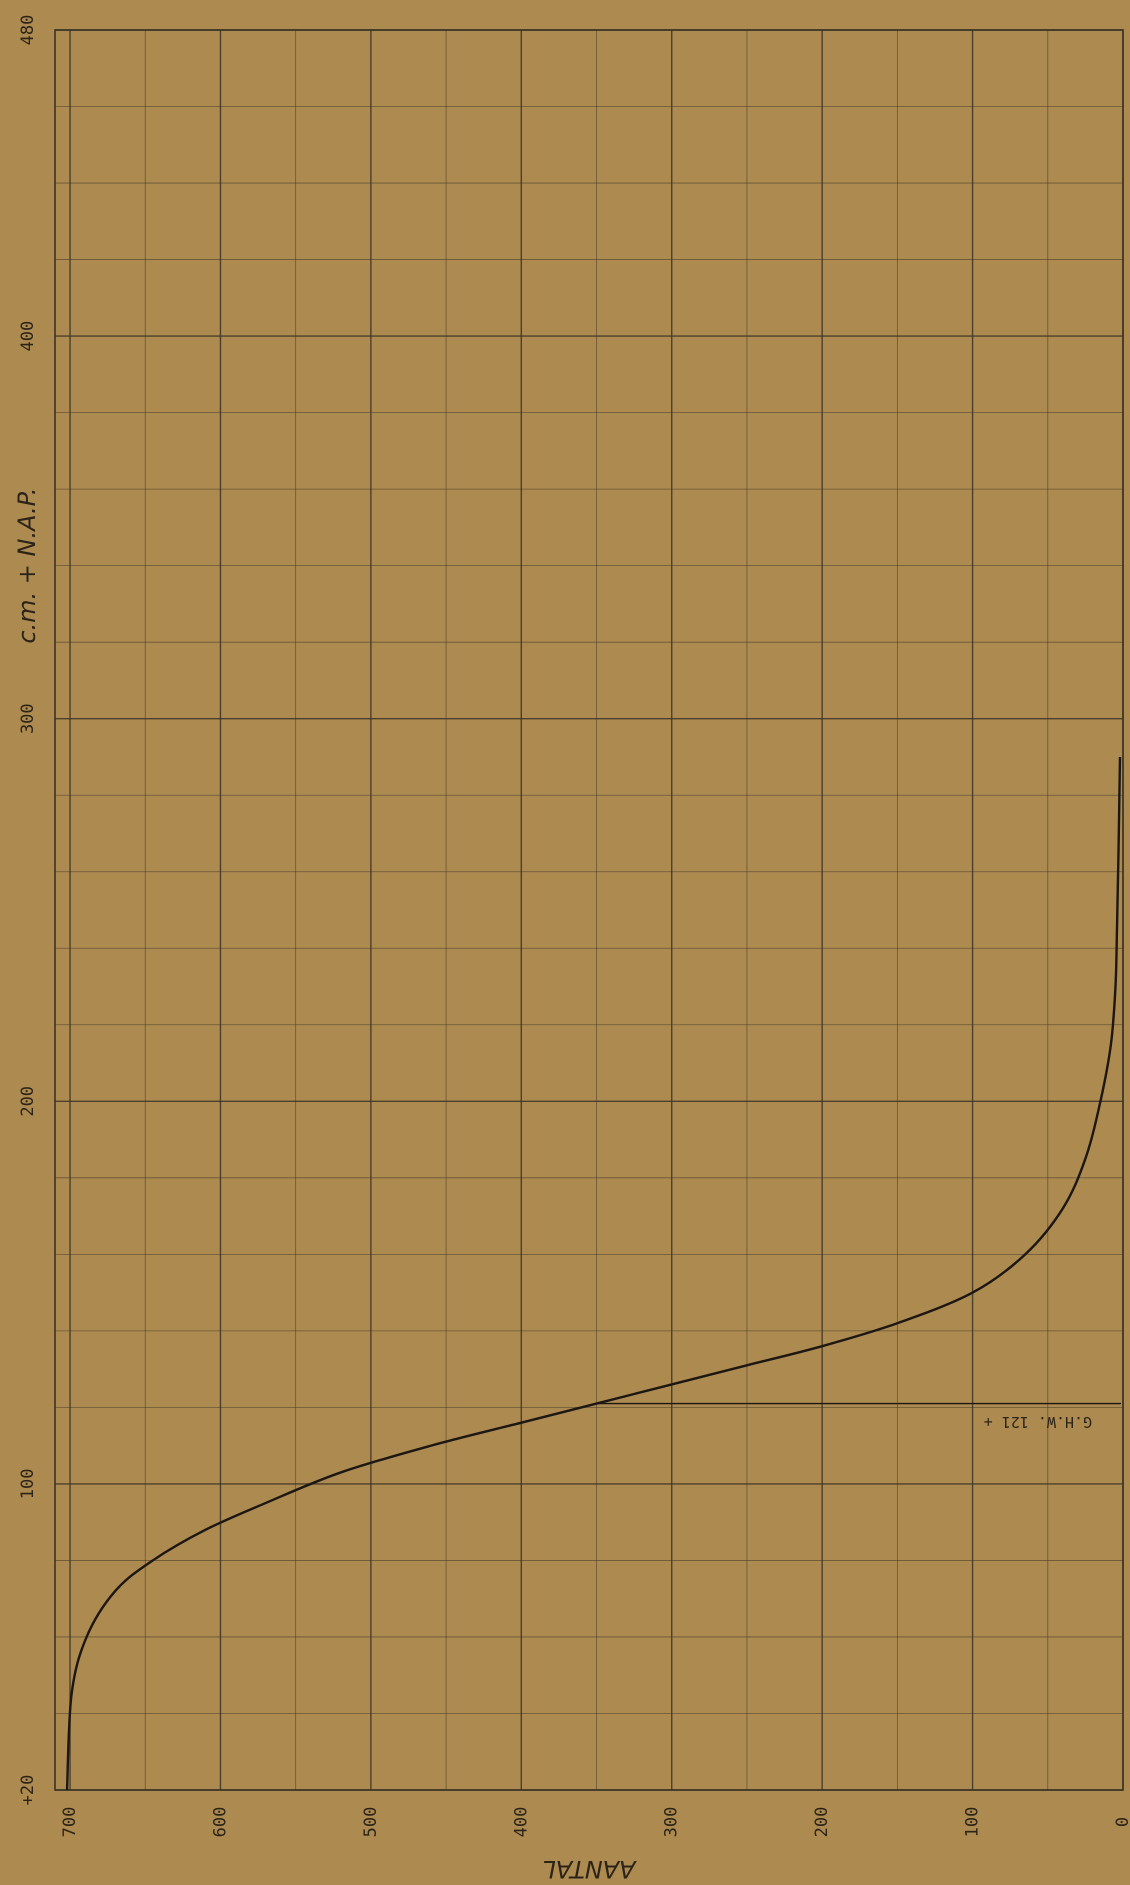  Describe the element at coordinates (27, 566) in the screenshot. I see `y-axis-title: c.m. + N.A.P.` at that location.